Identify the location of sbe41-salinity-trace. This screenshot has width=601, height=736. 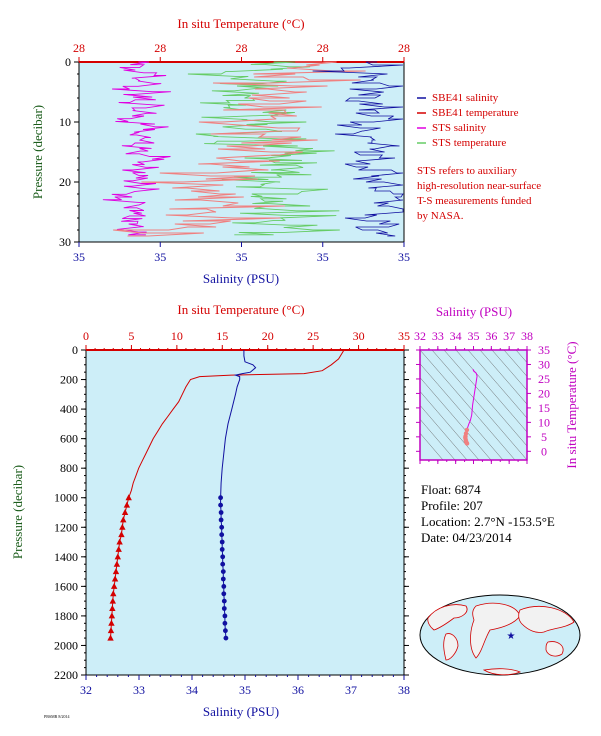
(358, 149).